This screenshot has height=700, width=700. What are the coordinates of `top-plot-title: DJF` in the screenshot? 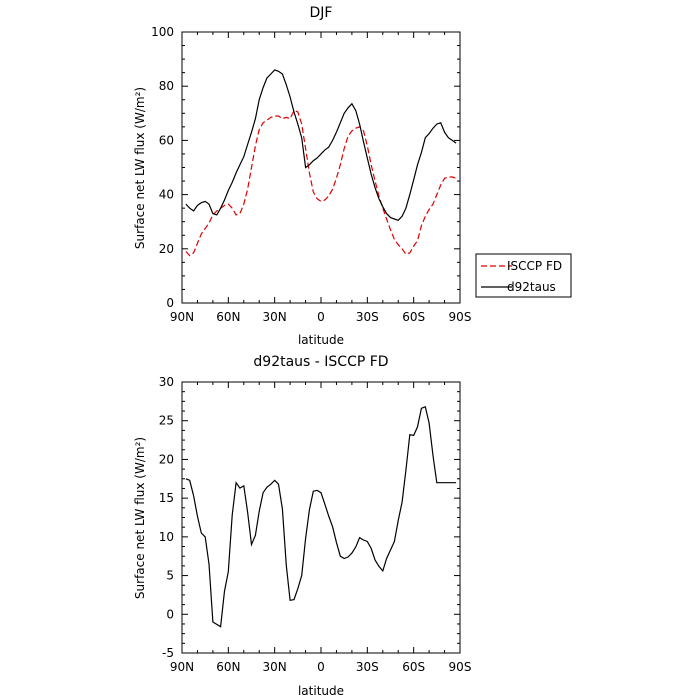 It's located at (321, 13).